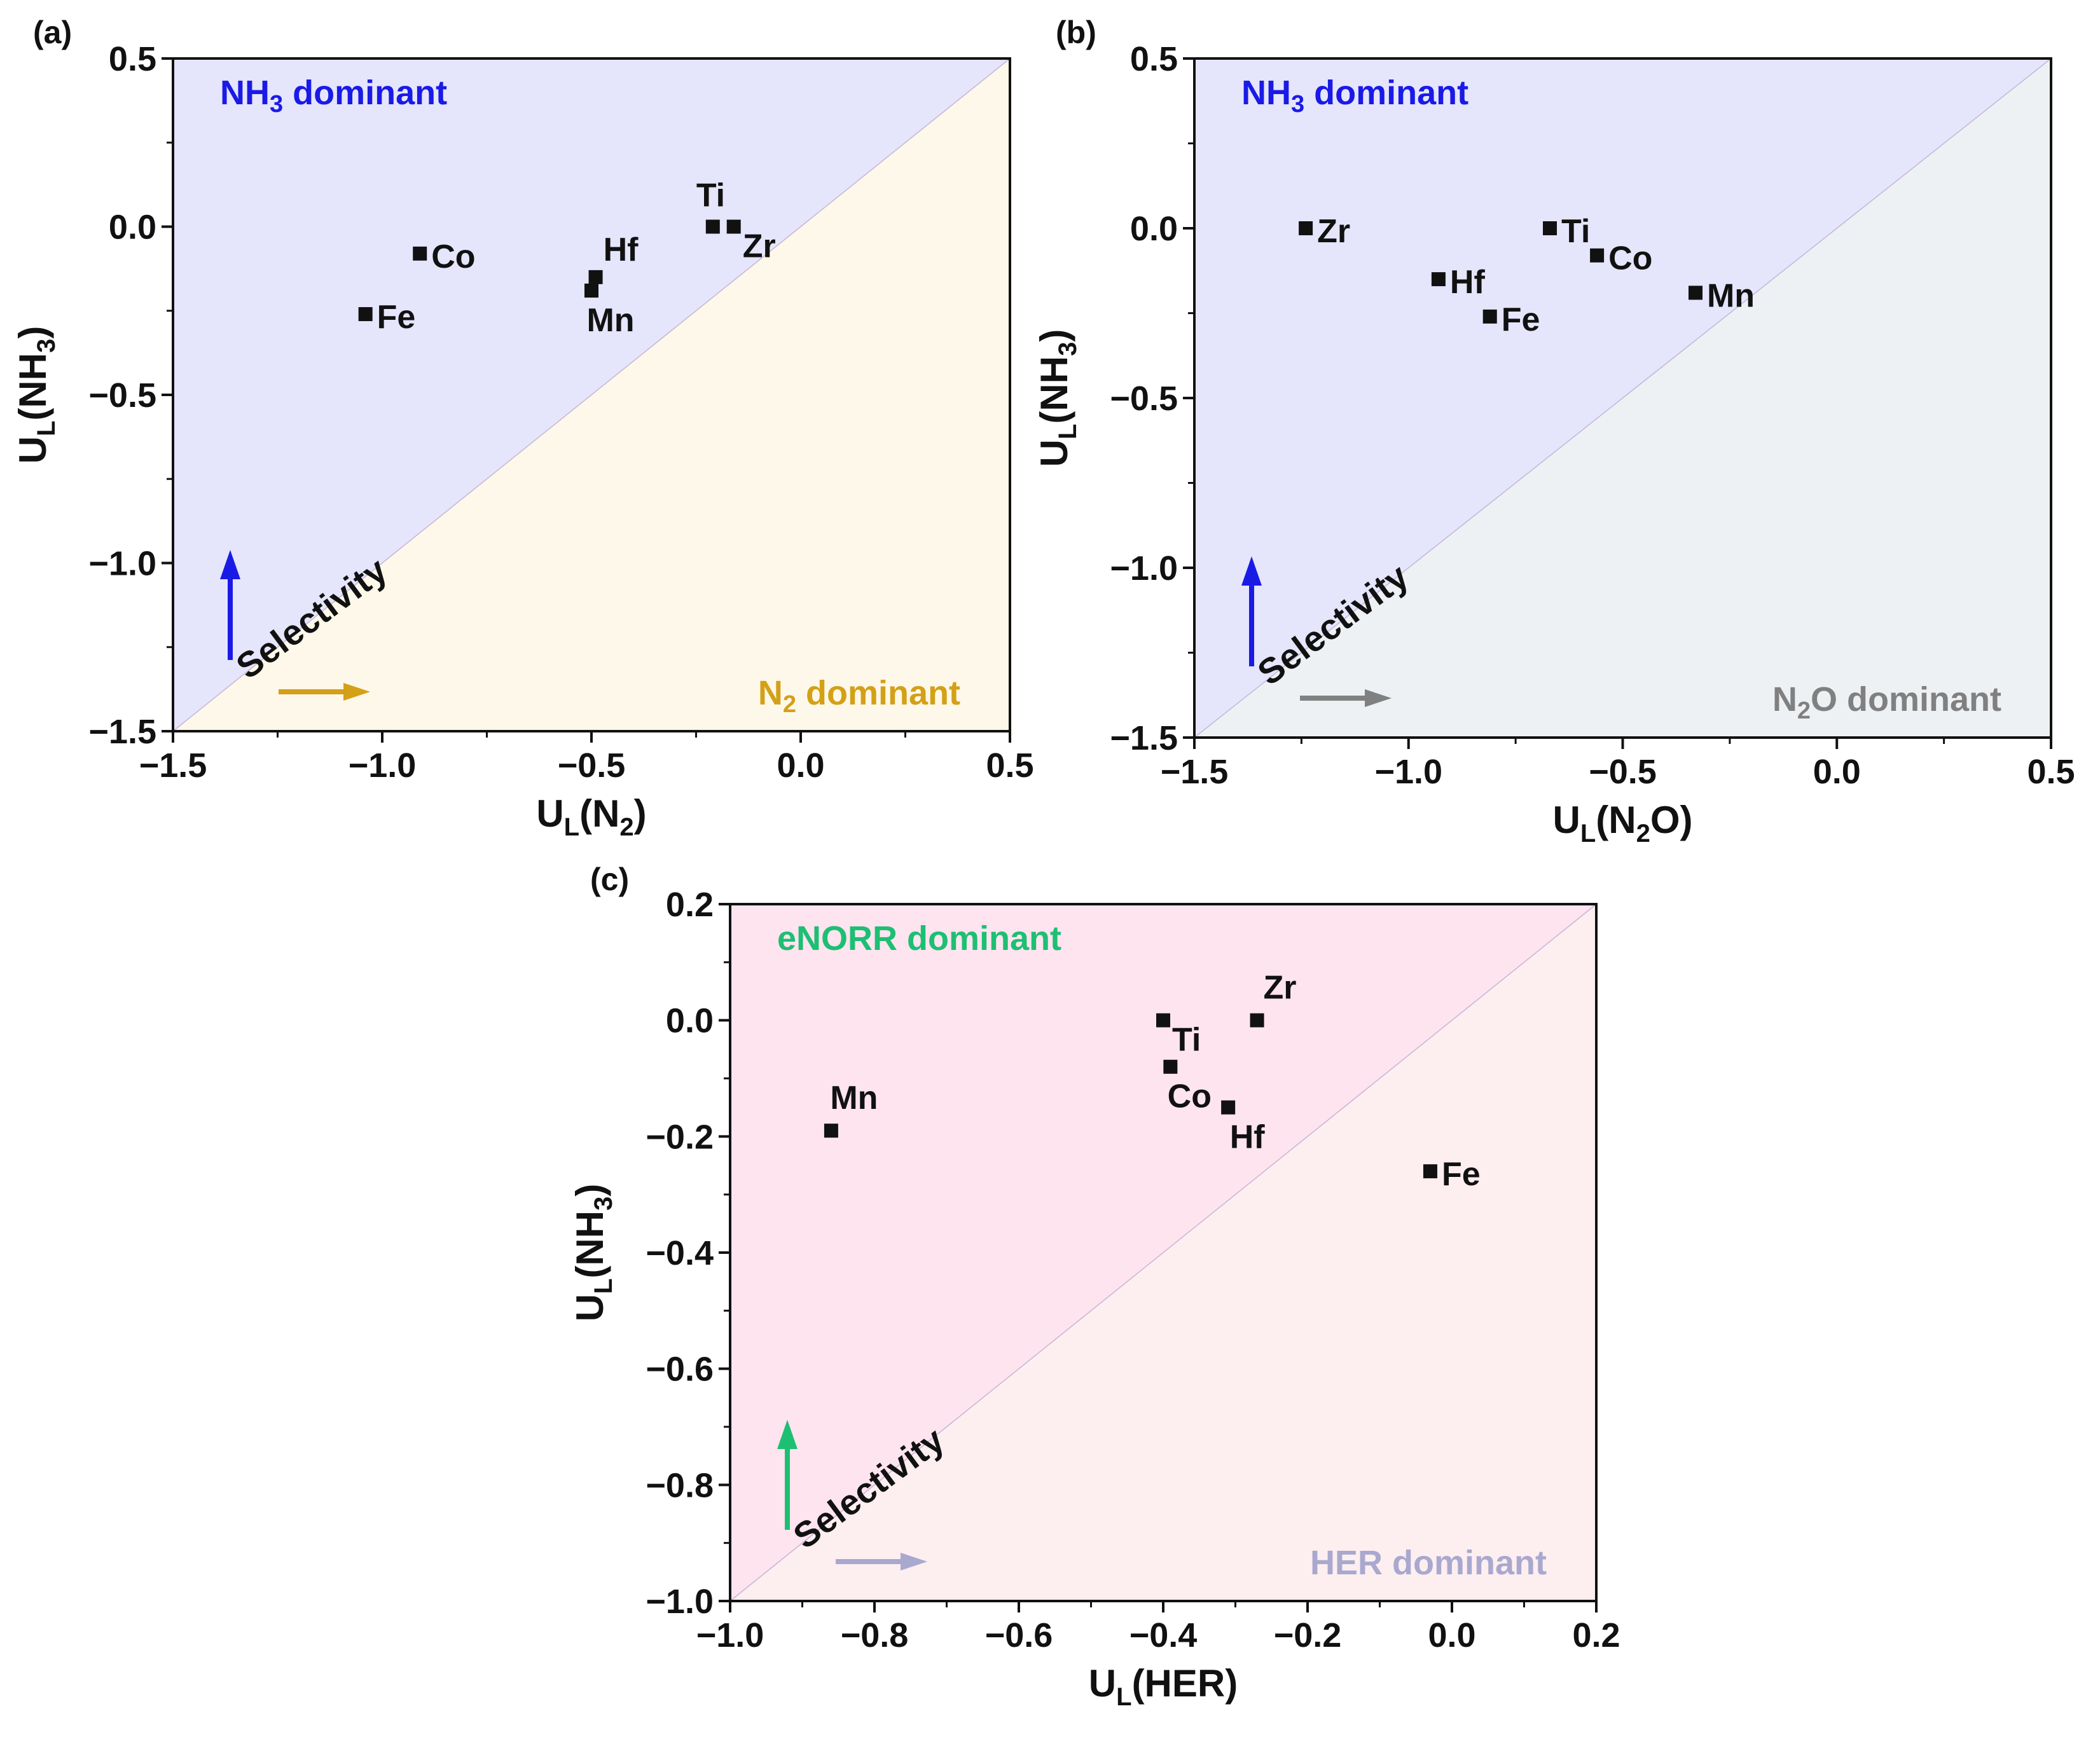  What do you see at coordinates (1076, 32) in the screenshot?
I see `panel-label: (b)` at bounding box center [1076, 32].